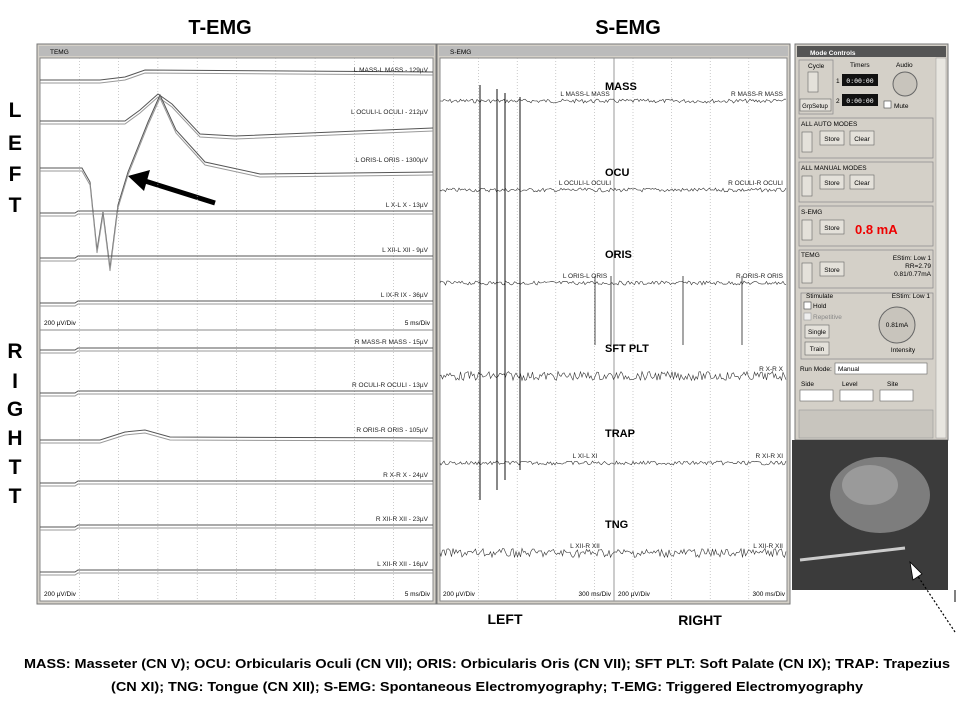  What do you see at coordinates (901, 106) in the screenshot?
I see `label: Mute` at bounding box center [901, 106].